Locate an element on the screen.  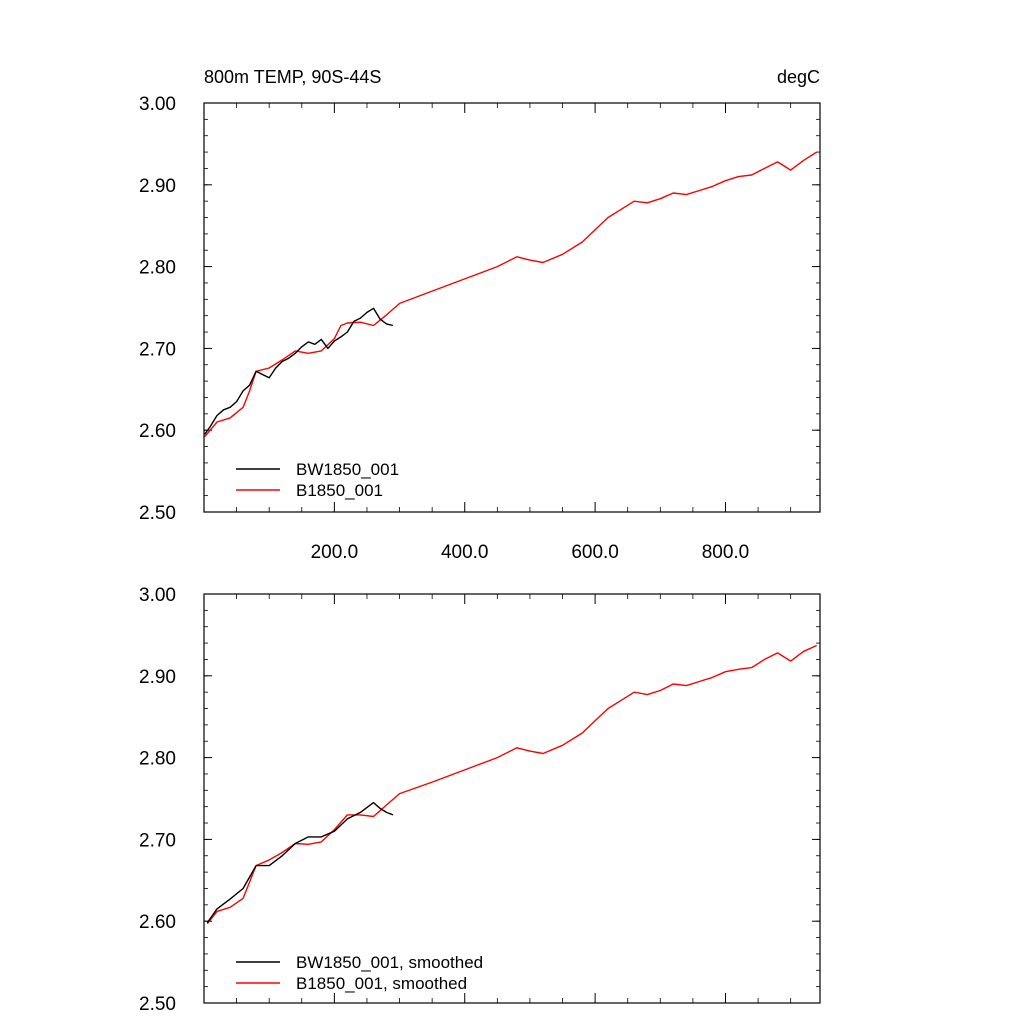
bottom-ytick-label: 2.70 is located at coordinates (157, 840).